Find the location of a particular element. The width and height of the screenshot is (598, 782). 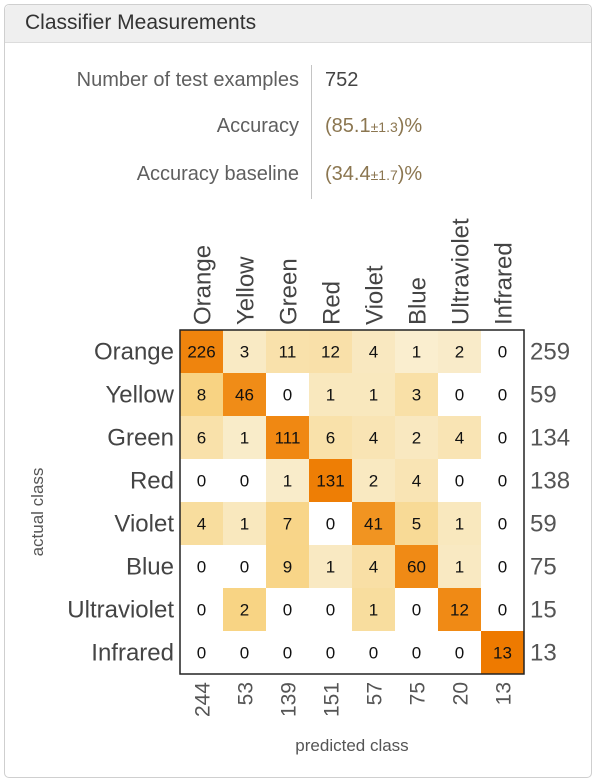

cell-ultraviolet-ultraviolet is located at coordinates (459, 609).